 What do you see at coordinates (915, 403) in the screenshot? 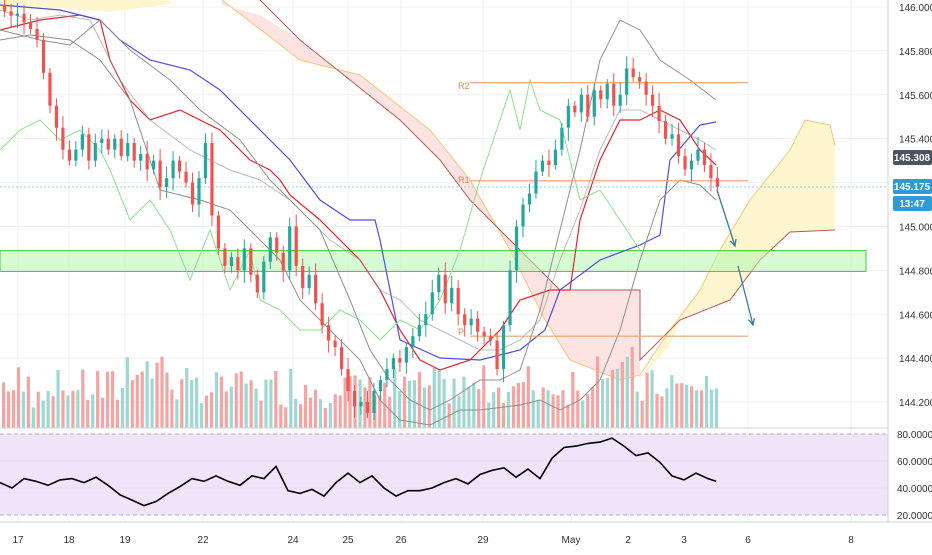
I see `price-tick-label: 144.200` at bounding box center [915, 403].